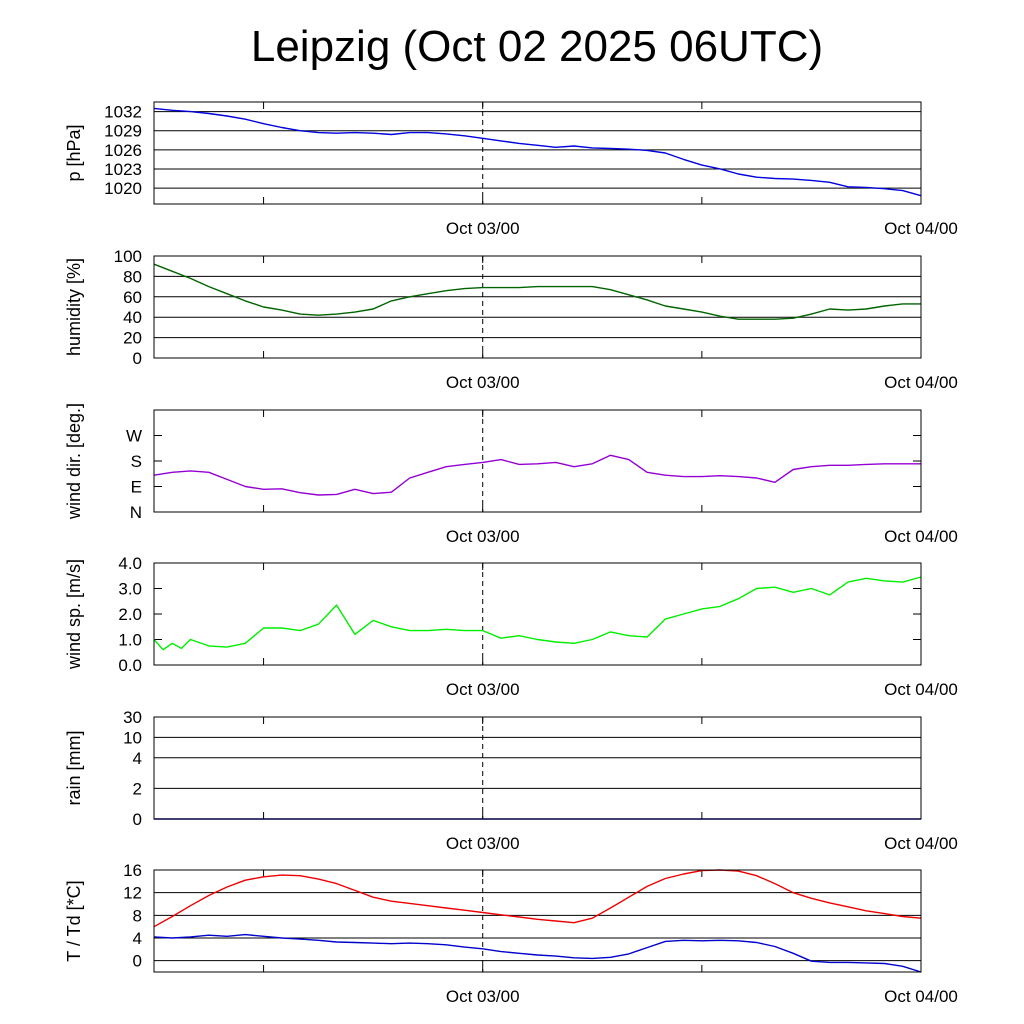 The width and height of the screenshot is (1024, 1024). What do you see at coordinates (132, 870) in the screenshot?
I see `y-tick-label: 16` at bounding box center [132, 870].